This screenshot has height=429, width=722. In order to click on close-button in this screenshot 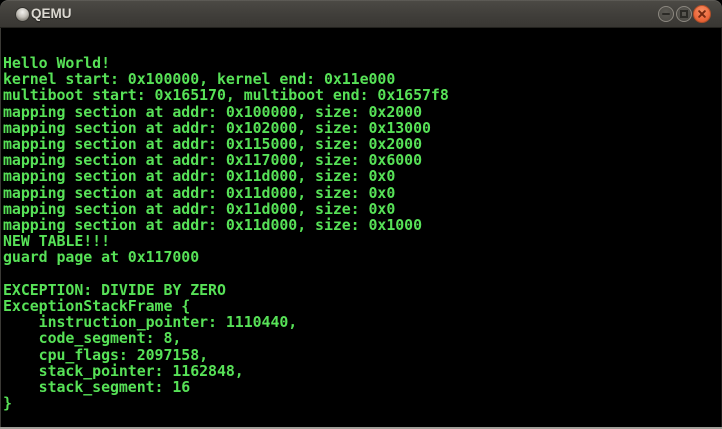, I will do `click(702, 14)`.